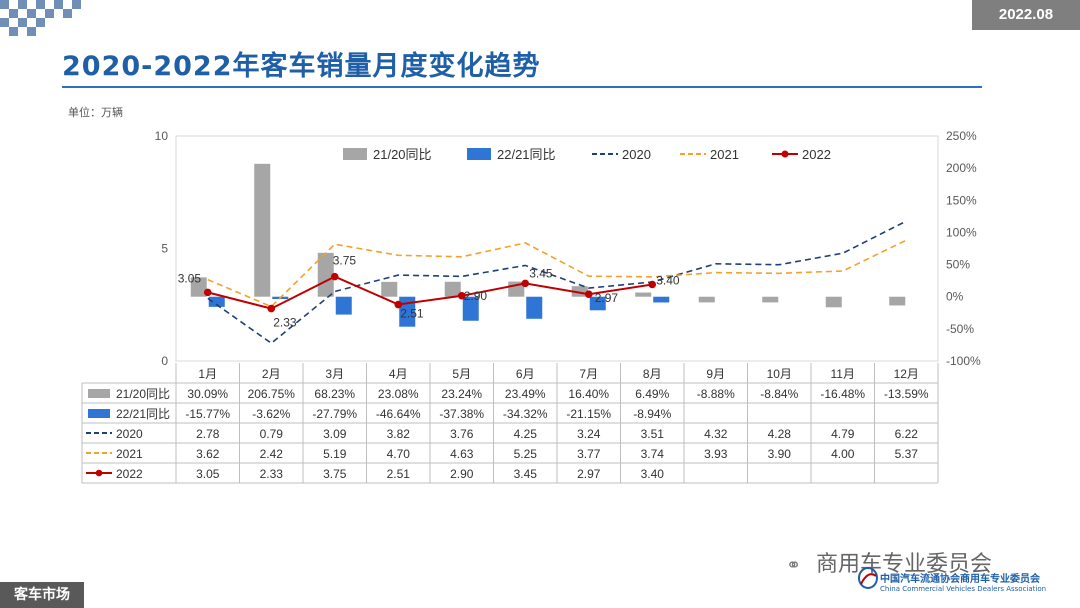  Describe the element at coordinates (271, 414) in the screenshot. I see `table-cell: -3.62%` at that location.